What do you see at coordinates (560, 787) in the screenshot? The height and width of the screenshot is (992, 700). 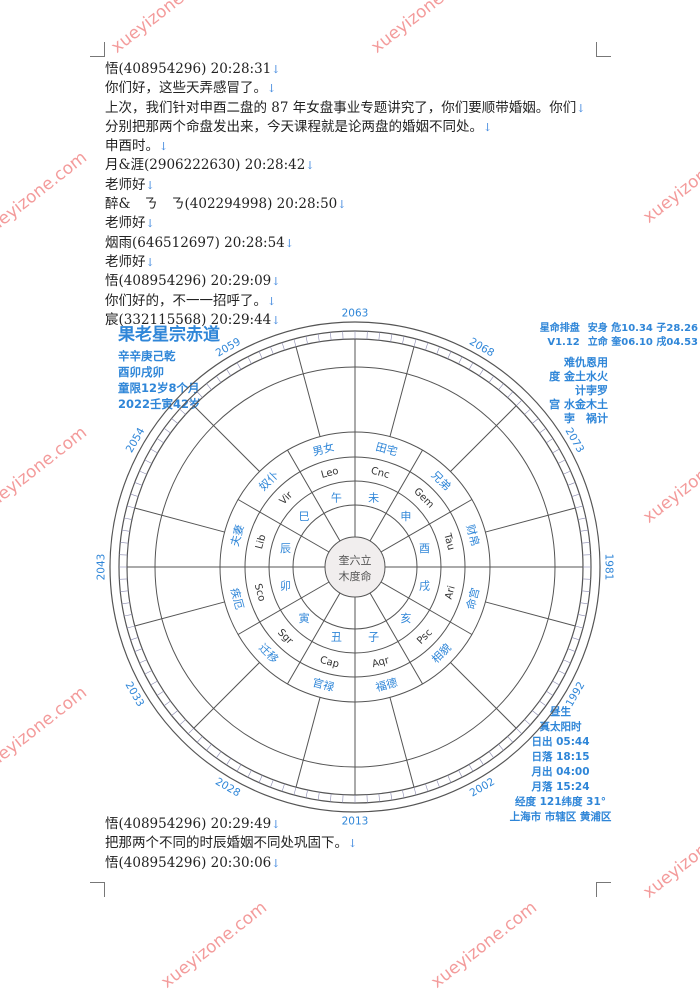 I see `sun-moon-info-line: 月落 15:24` at bounding box center [560, 787].